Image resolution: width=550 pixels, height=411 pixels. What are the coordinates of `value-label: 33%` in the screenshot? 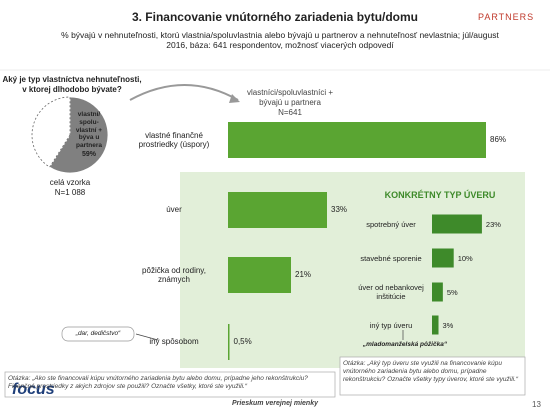 It's located at (339, 209).